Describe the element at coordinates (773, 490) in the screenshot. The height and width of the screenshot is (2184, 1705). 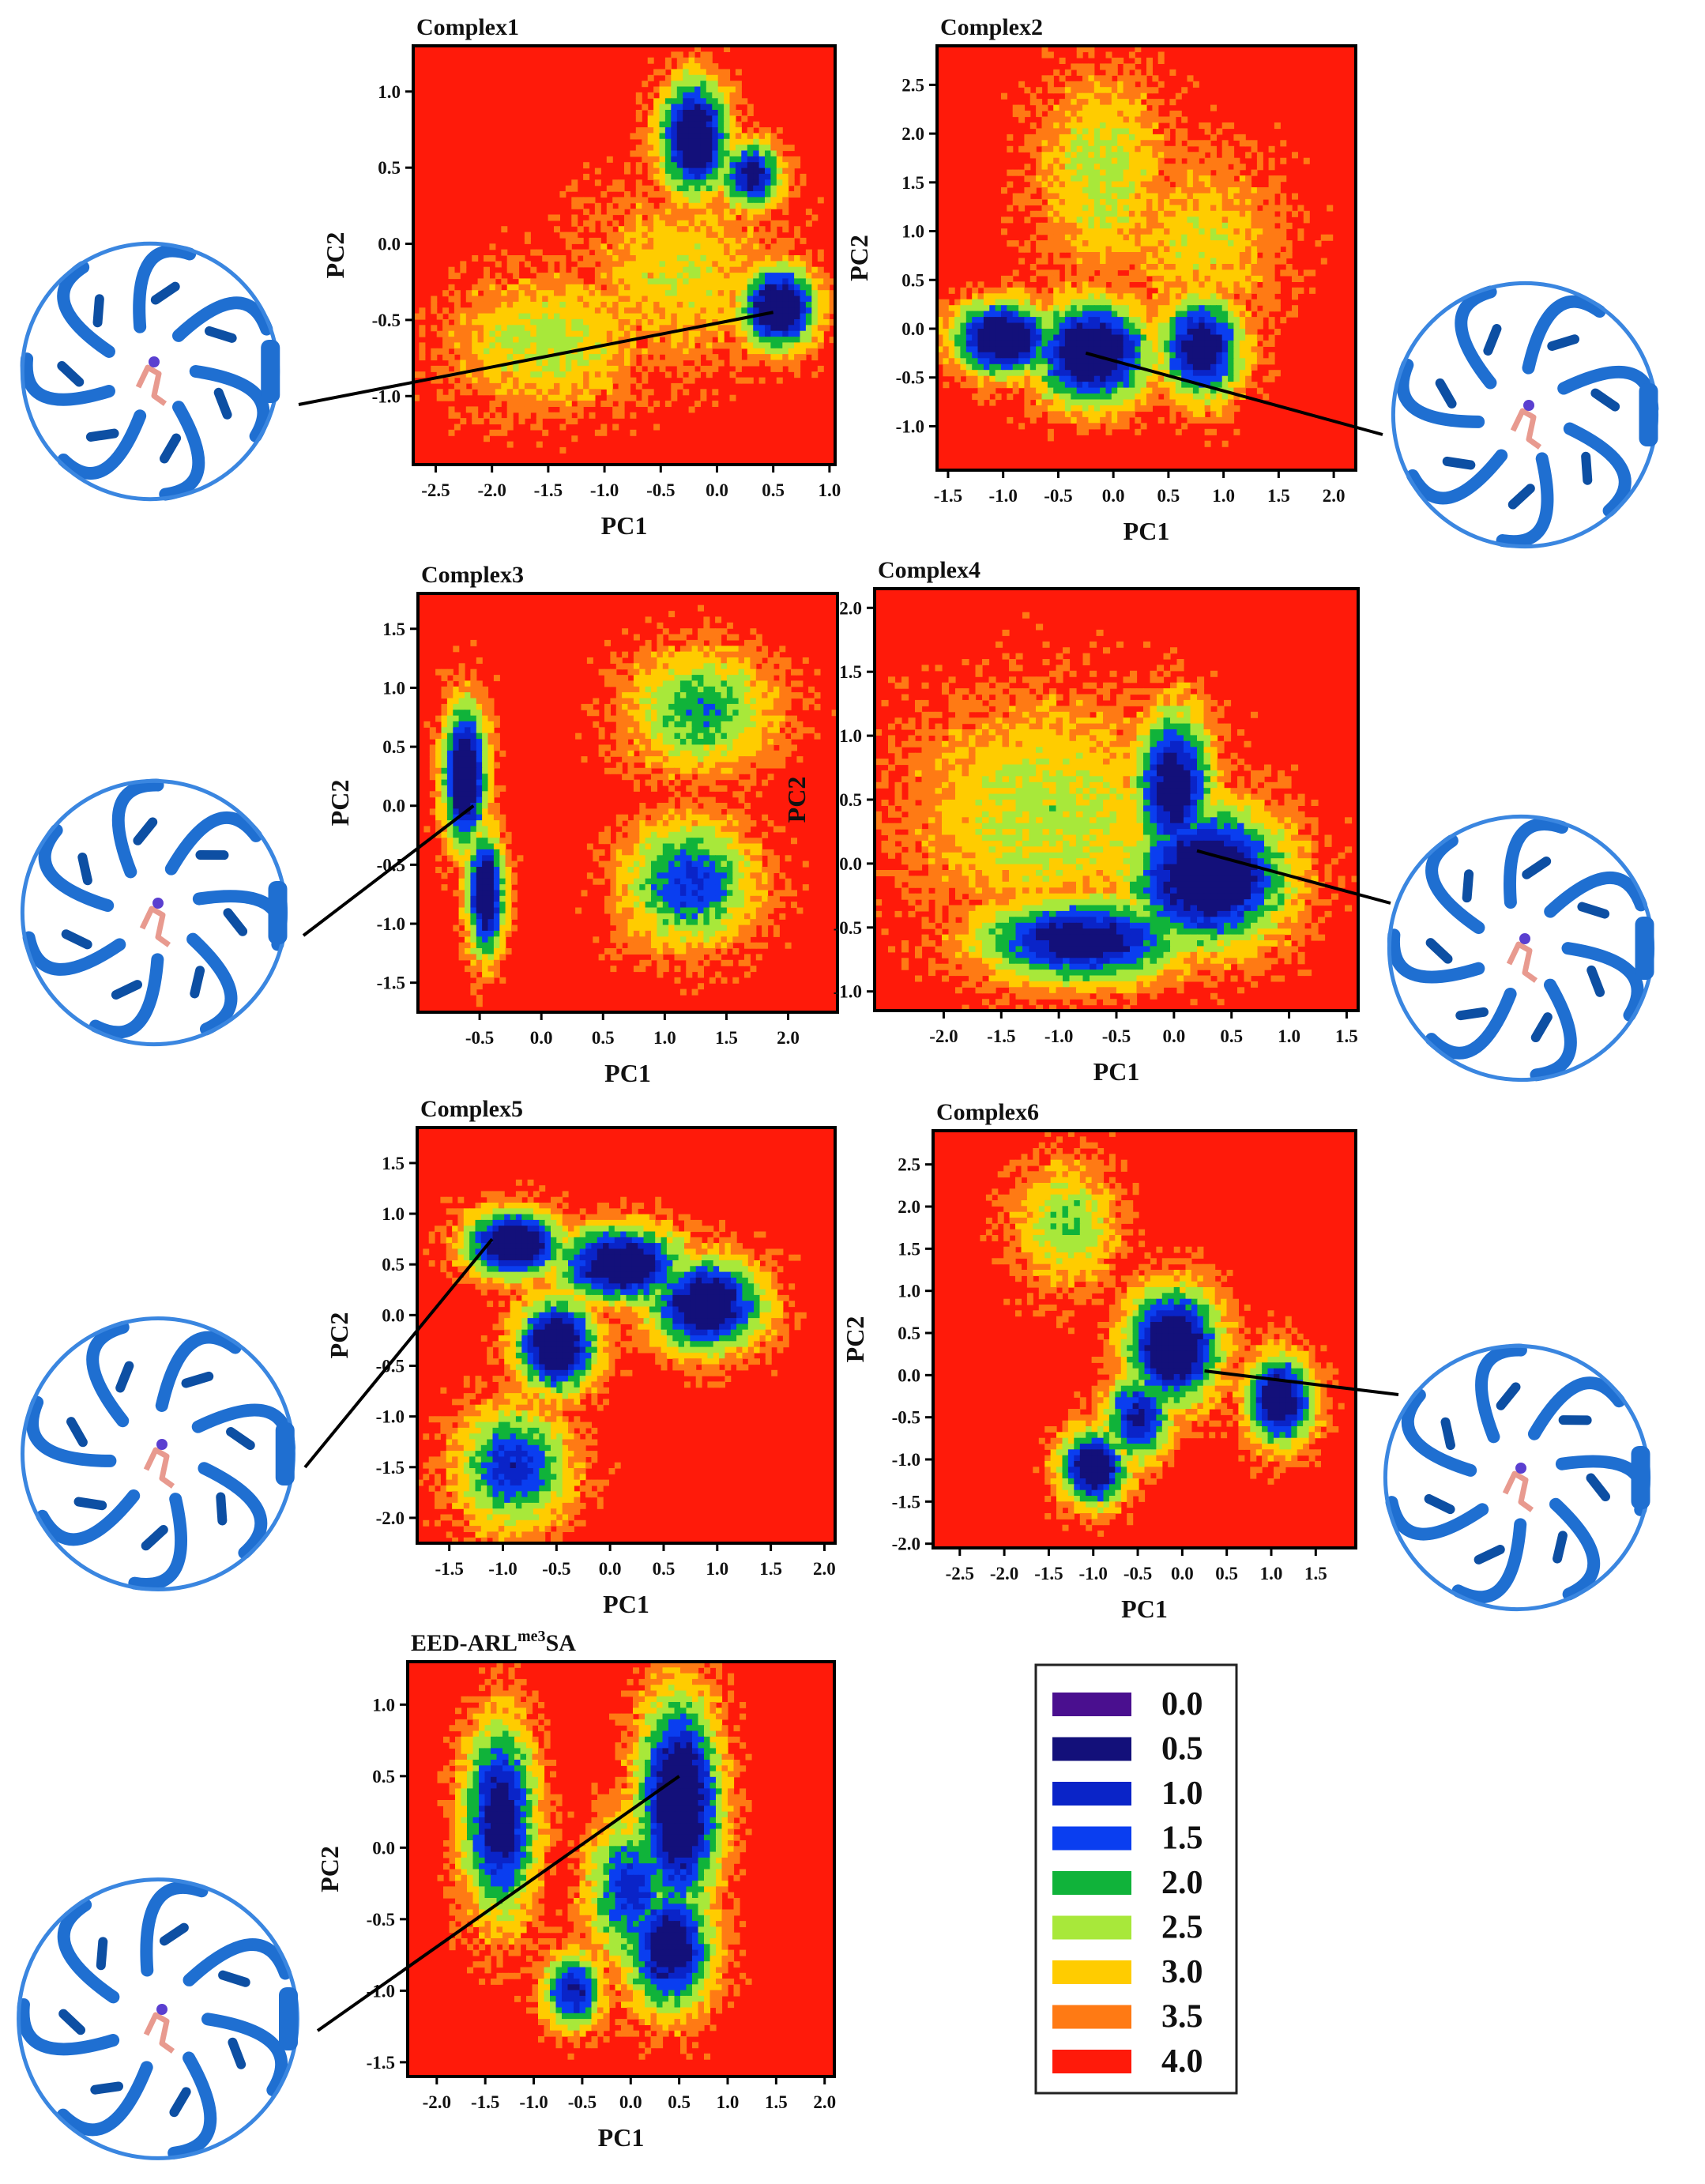
I see `x-tick-label: 0.5` at that location.